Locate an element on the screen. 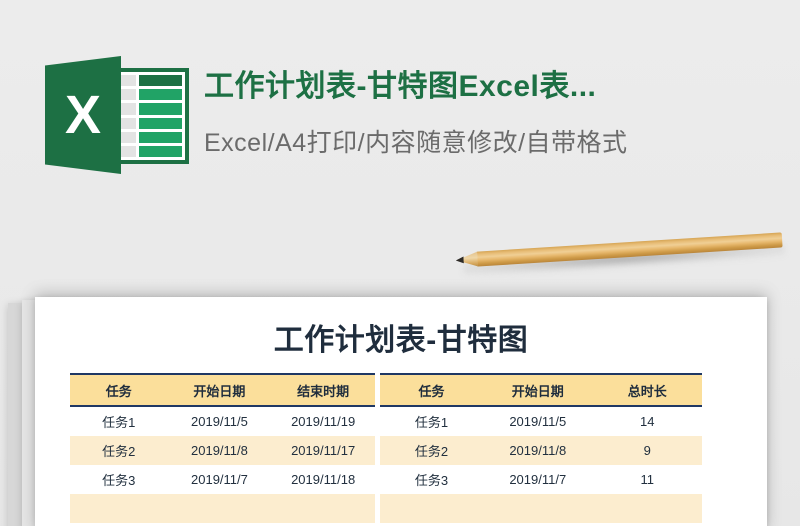 Image resolution: width=800 pixels, height=526 pixels. excel-file-icon: X is located at coordinates (118, 115).